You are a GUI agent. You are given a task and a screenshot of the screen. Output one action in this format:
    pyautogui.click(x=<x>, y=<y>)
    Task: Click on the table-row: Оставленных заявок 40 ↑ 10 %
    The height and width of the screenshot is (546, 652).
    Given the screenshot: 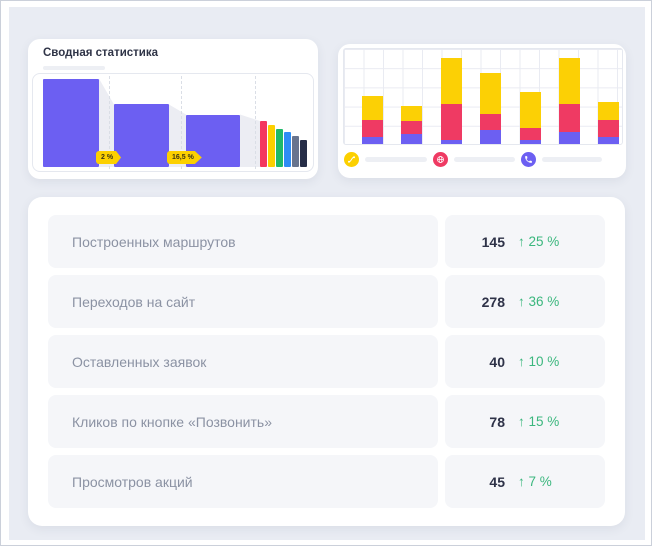 What is the action you would take?
    pyautogui.click(x=326, y=361)
    